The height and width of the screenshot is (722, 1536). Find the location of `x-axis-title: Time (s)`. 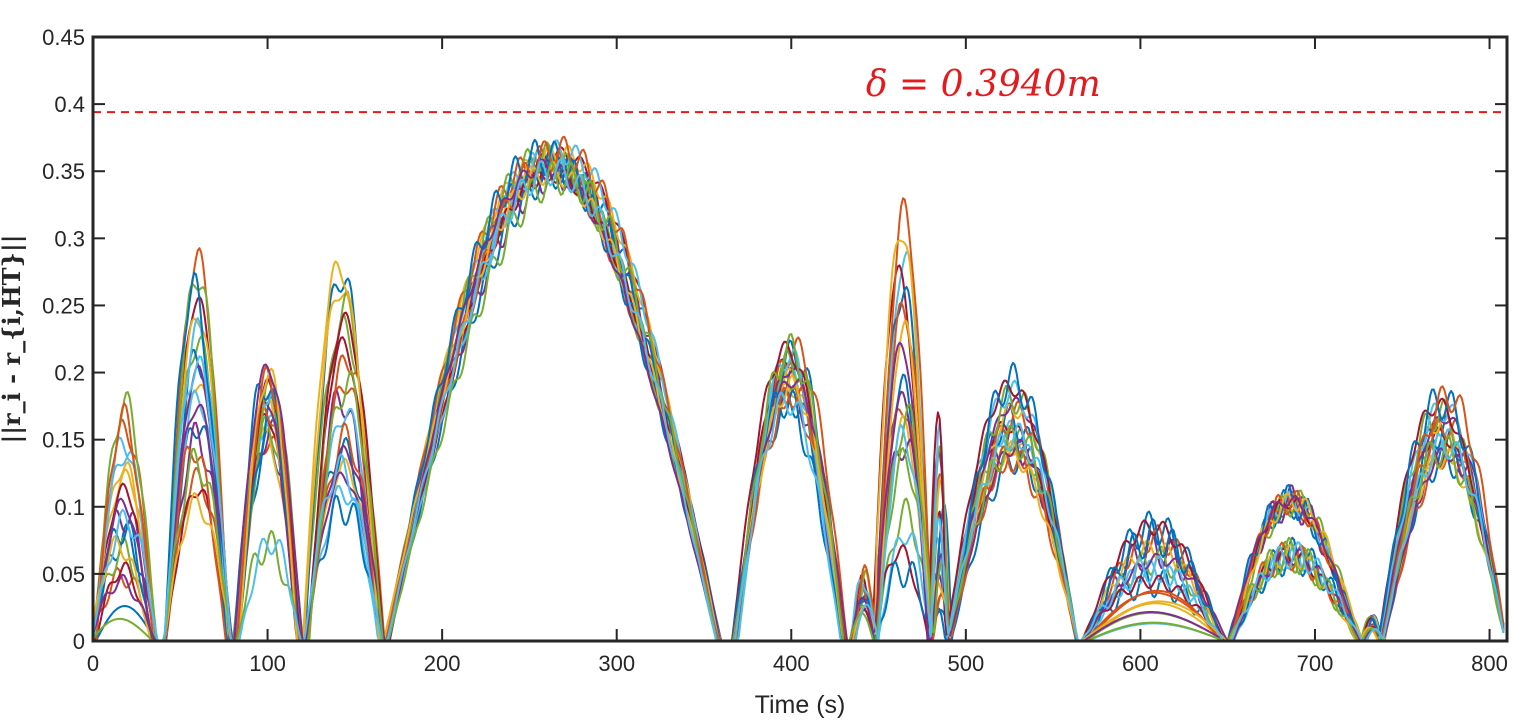

x-axis-title: Time (s) is located at coordinates (800, 705).